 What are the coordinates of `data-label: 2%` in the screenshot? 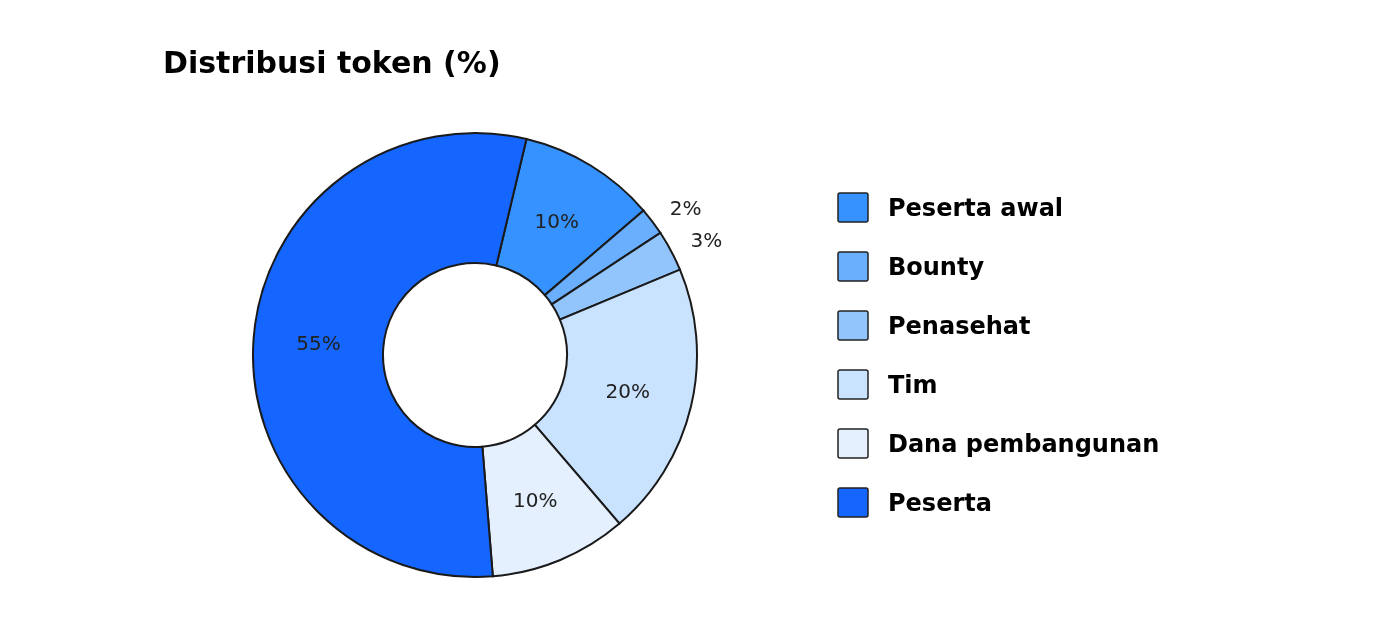 It's located at (685, 208).